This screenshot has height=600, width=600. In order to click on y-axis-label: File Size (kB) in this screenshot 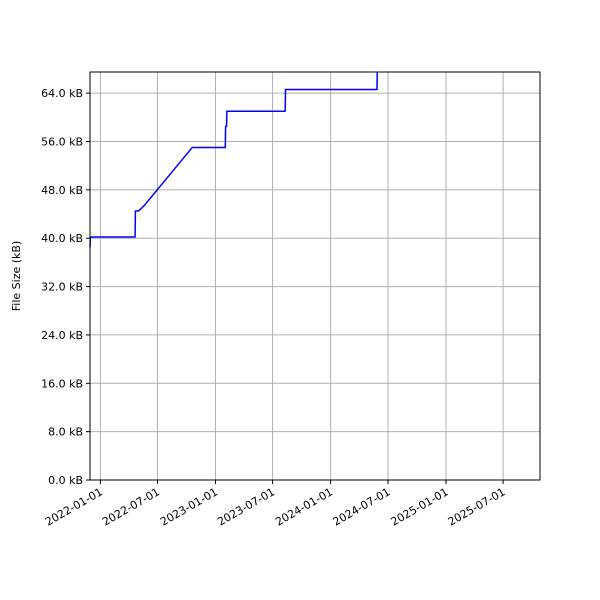, I will do `click(16, 276)`.